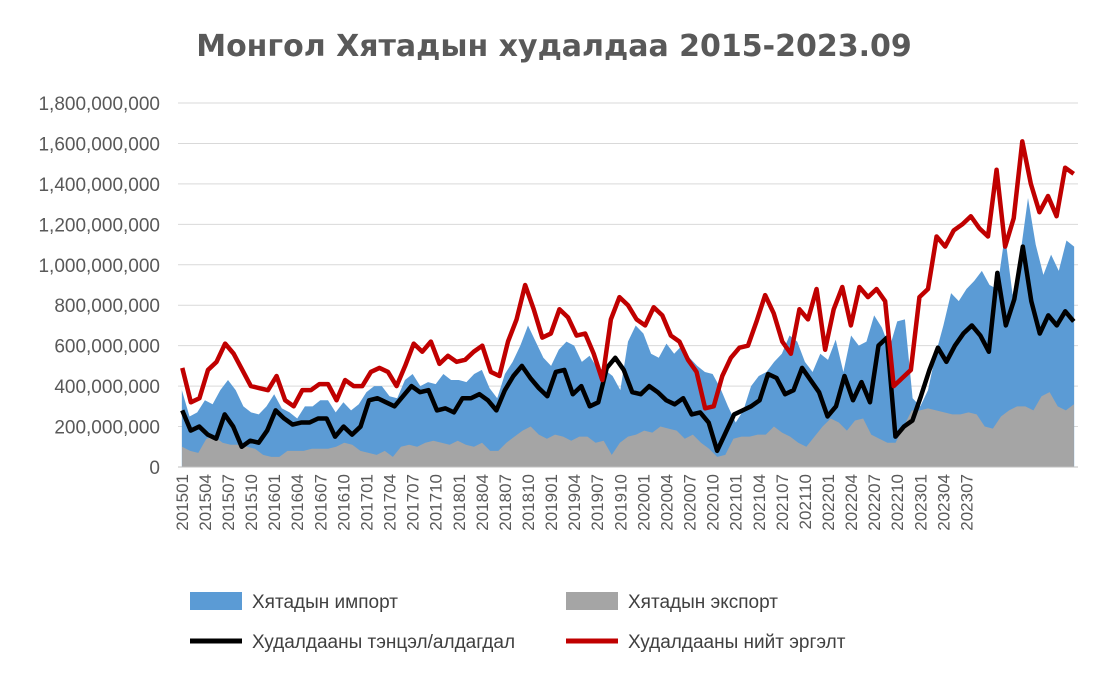 The image size is (1108, 680). Describe the element at coordinates (99, 266) in the screenshot. I see `y-tick-label: 1,000,000,000` at that location.